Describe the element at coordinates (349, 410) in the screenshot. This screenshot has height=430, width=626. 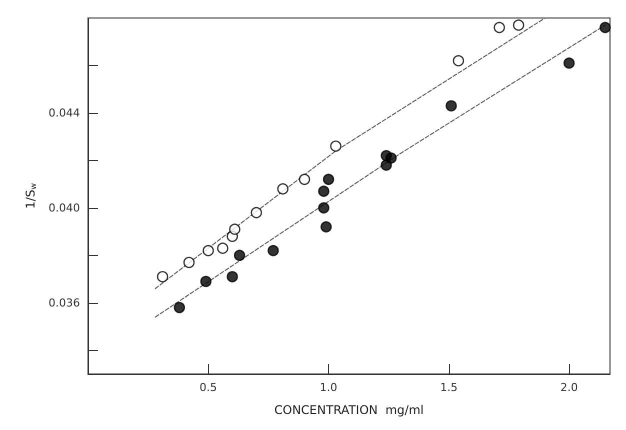
I see `x-axis-title: CONCENTRATION mg/ml` at that location.